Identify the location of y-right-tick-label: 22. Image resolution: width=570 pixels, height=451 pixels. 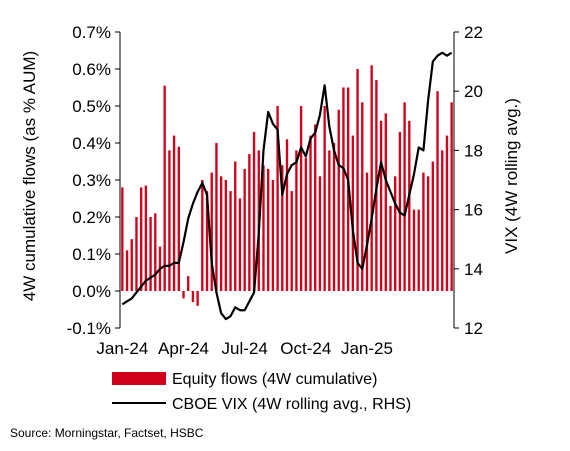
(473, 32).